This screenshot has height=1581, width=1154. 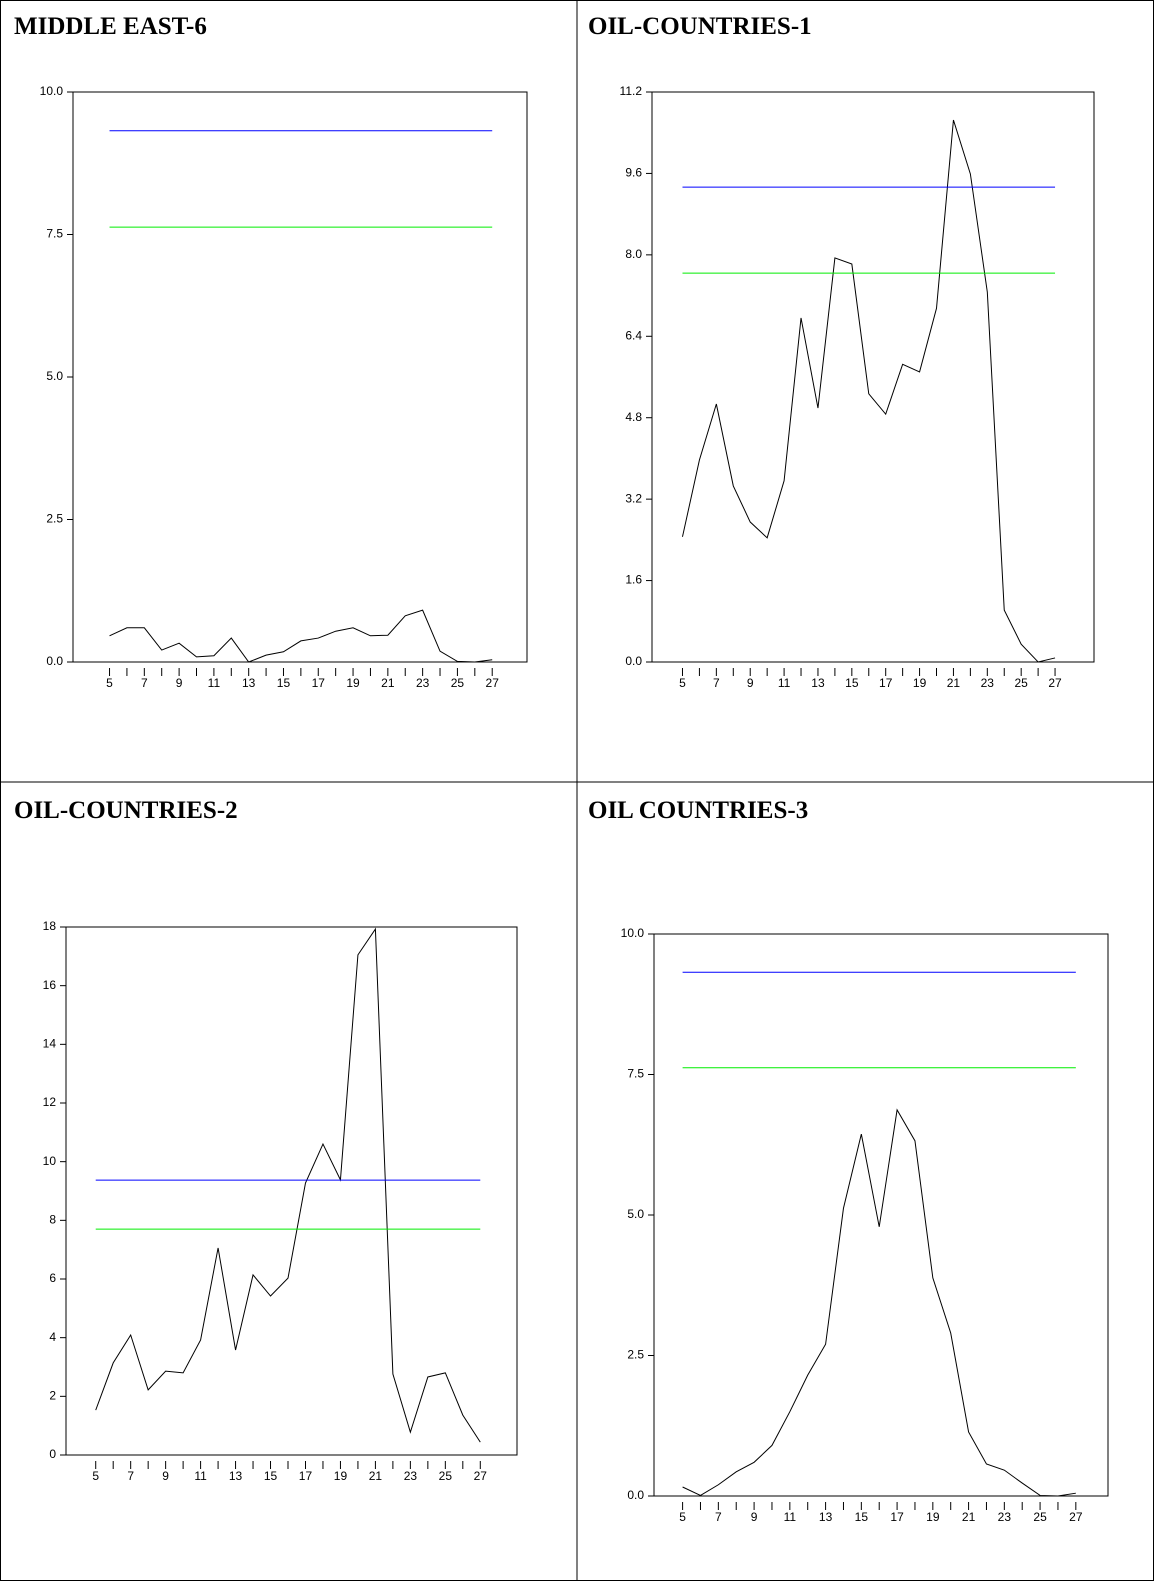 I want to click on y-tick-label: 4, so click(x=52, y=1337).